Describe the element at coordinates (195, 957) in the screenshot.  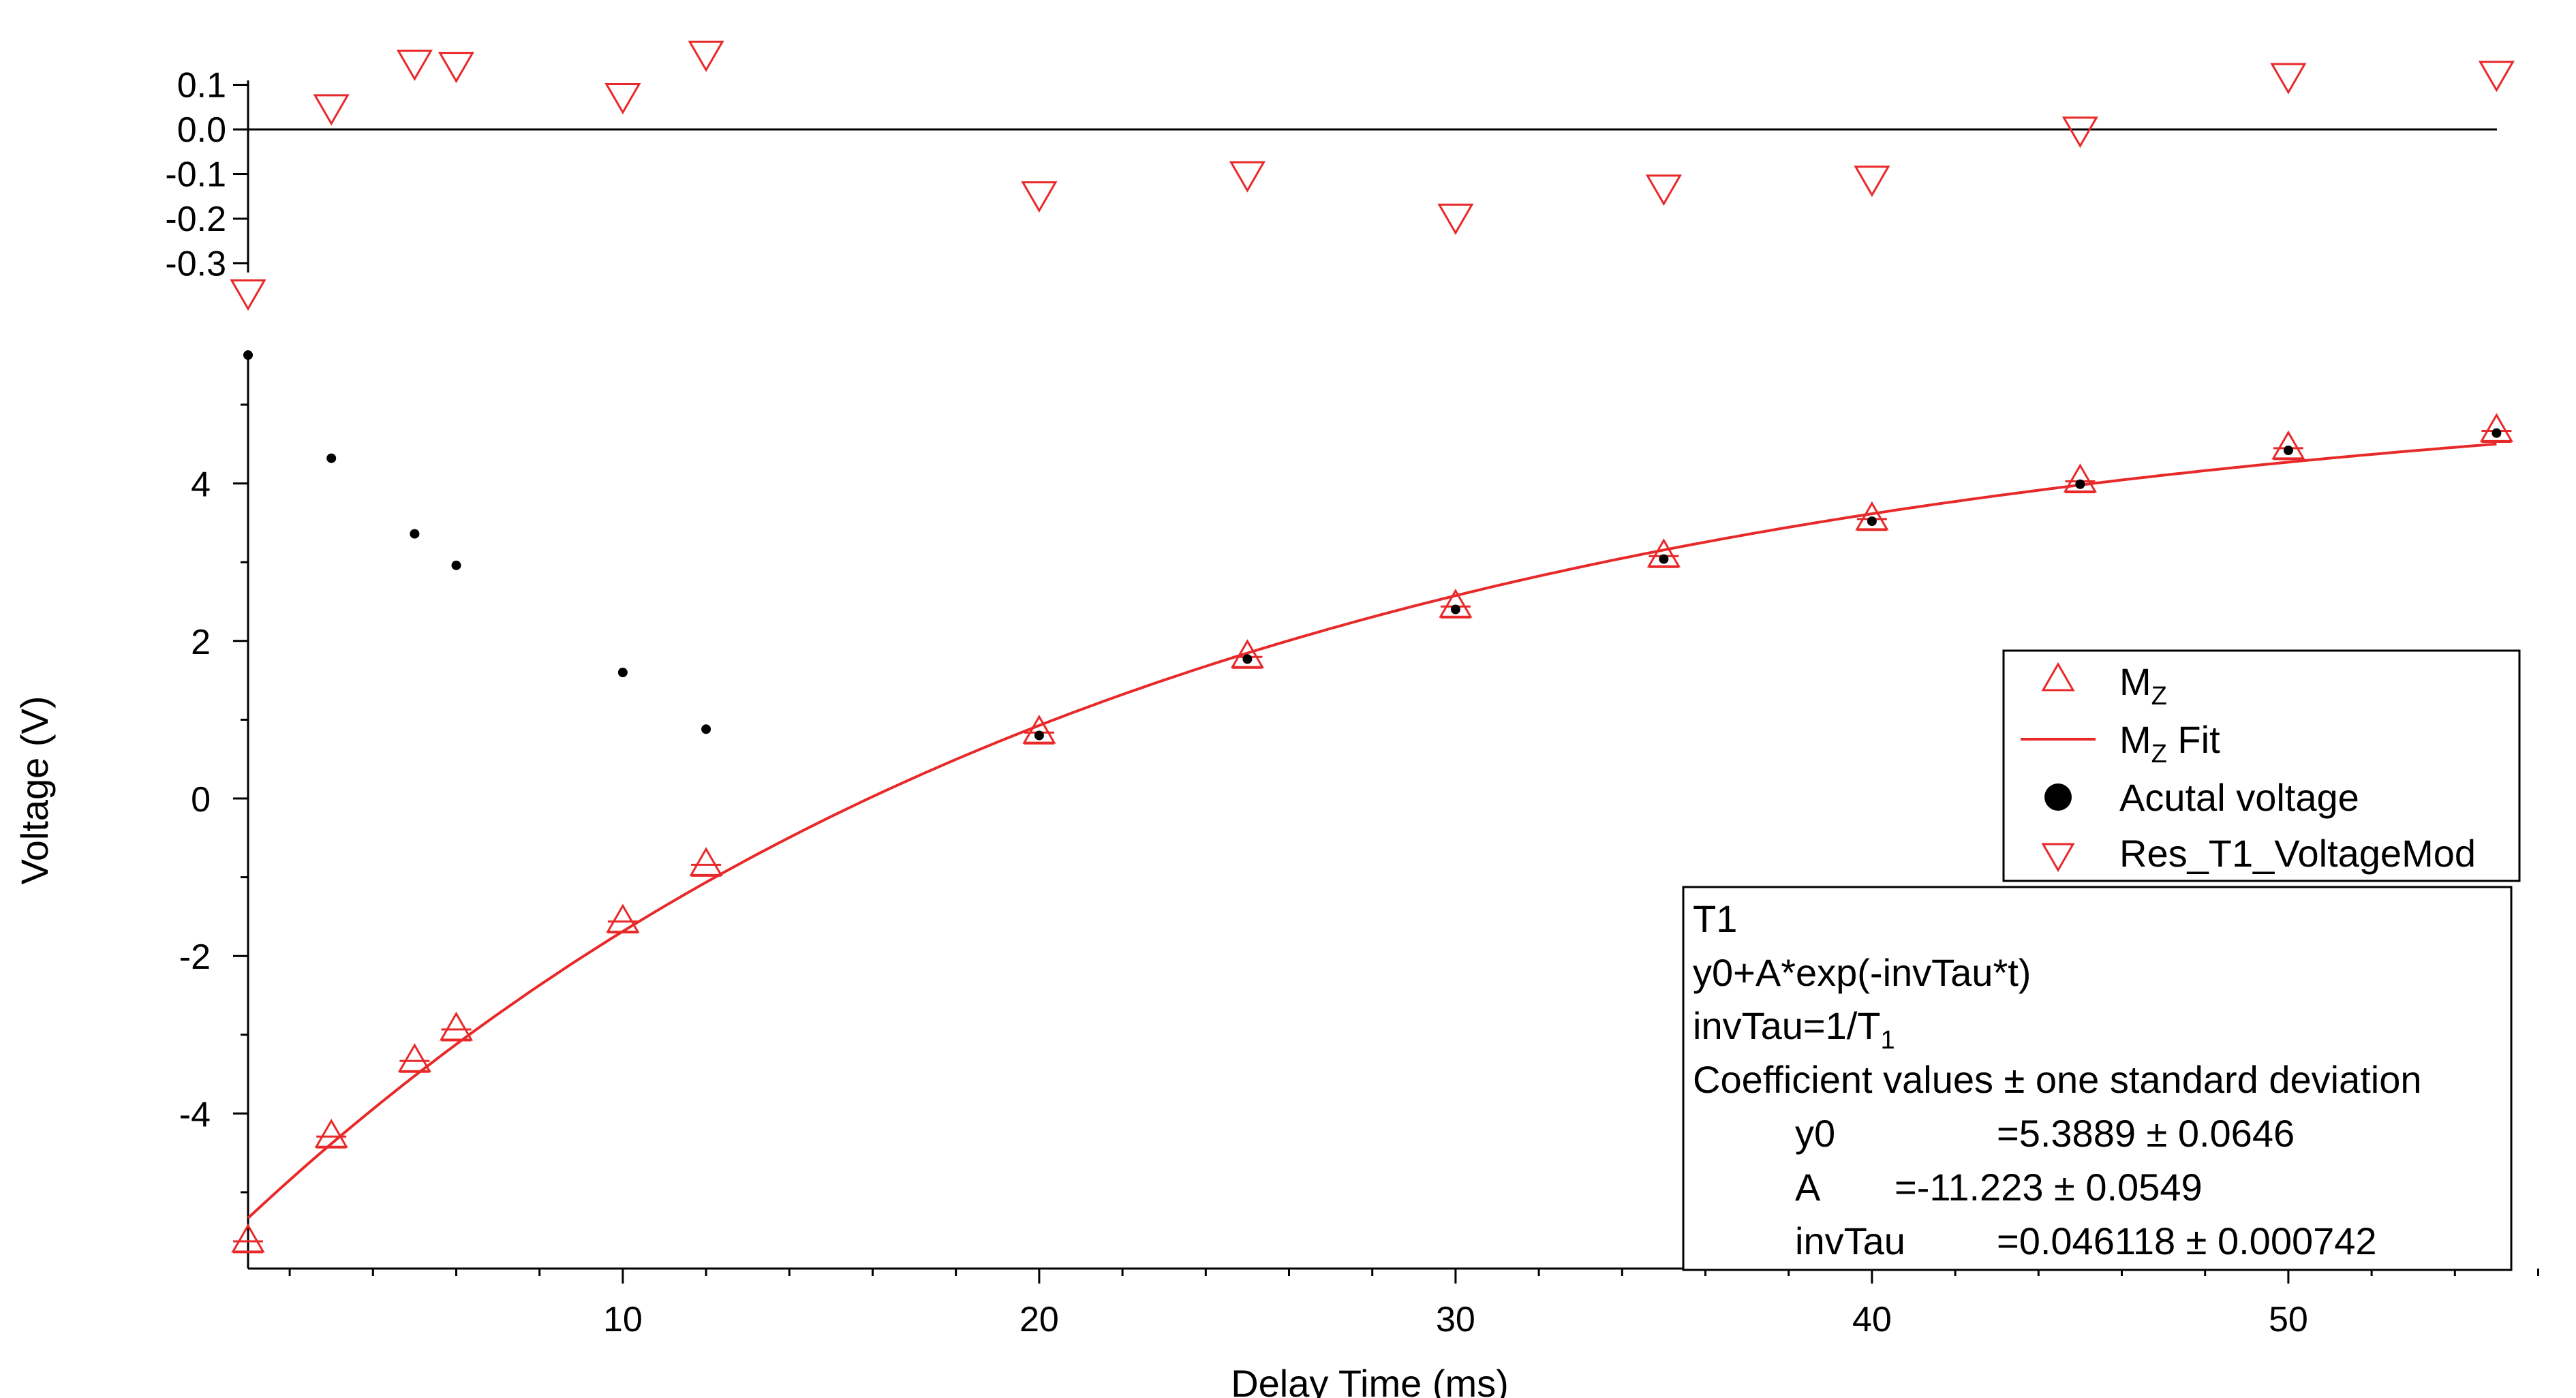
I see `y-tick-label: -2` at that location.